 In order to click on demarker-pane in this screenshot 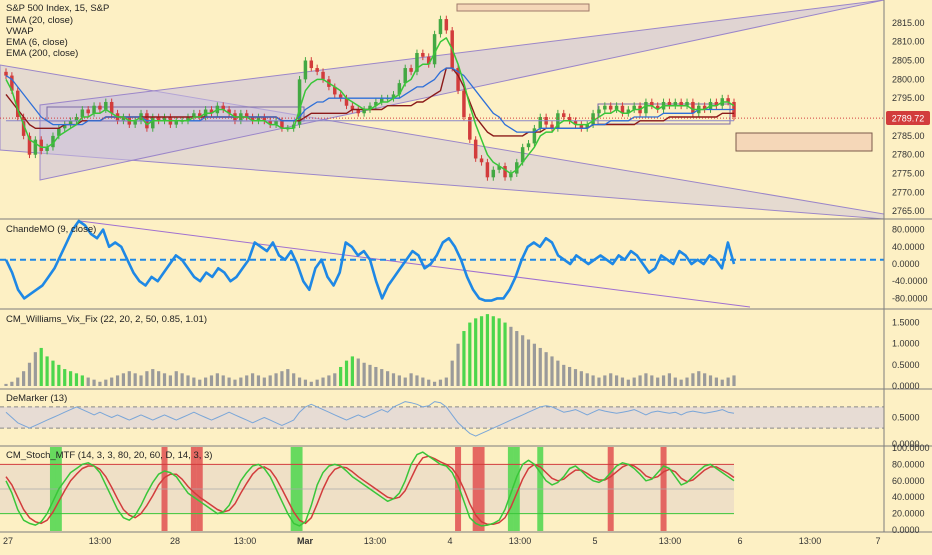, I will do `click(442, 419)`.